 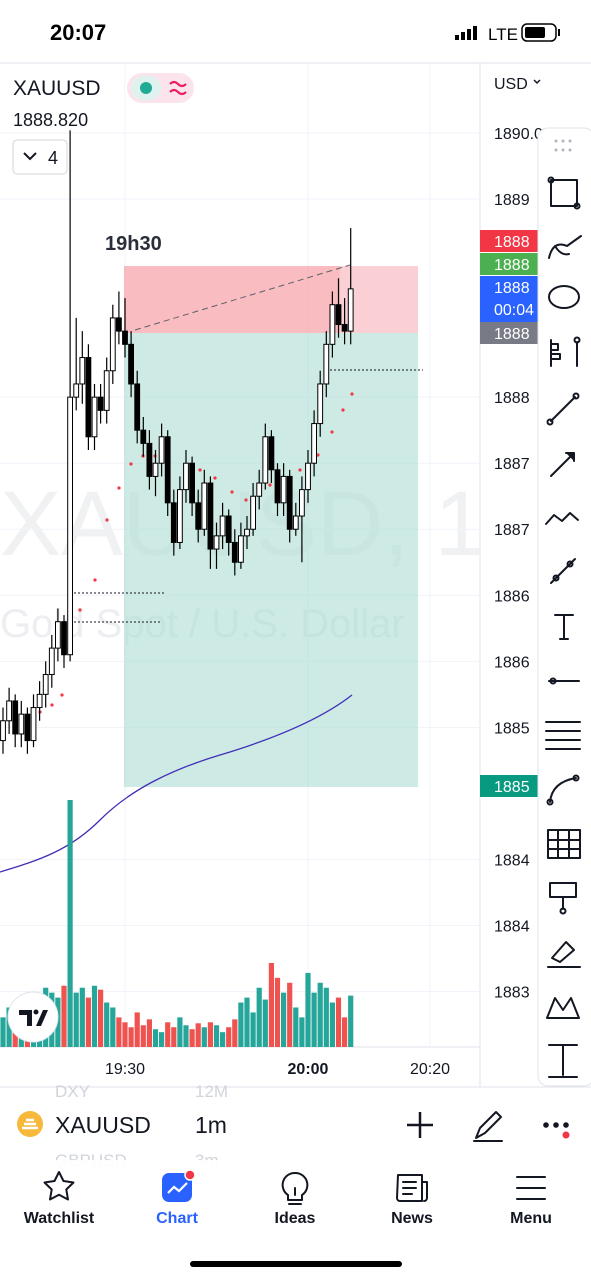 What do you see at coordinates (177, 1218) in the screenshot?
I see `tab-label: Chart` at bounding box center [177, 1218].